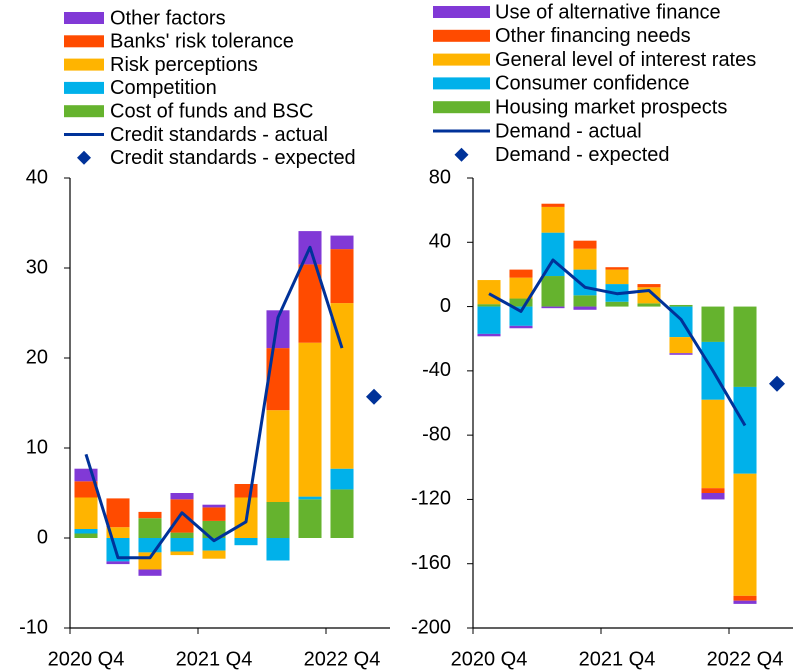 The image size is (808, 672). What do you see at coordinates (436, 370) in the screenshot?
I see `y-tick-label: -40` at bounding box center [436, 370].